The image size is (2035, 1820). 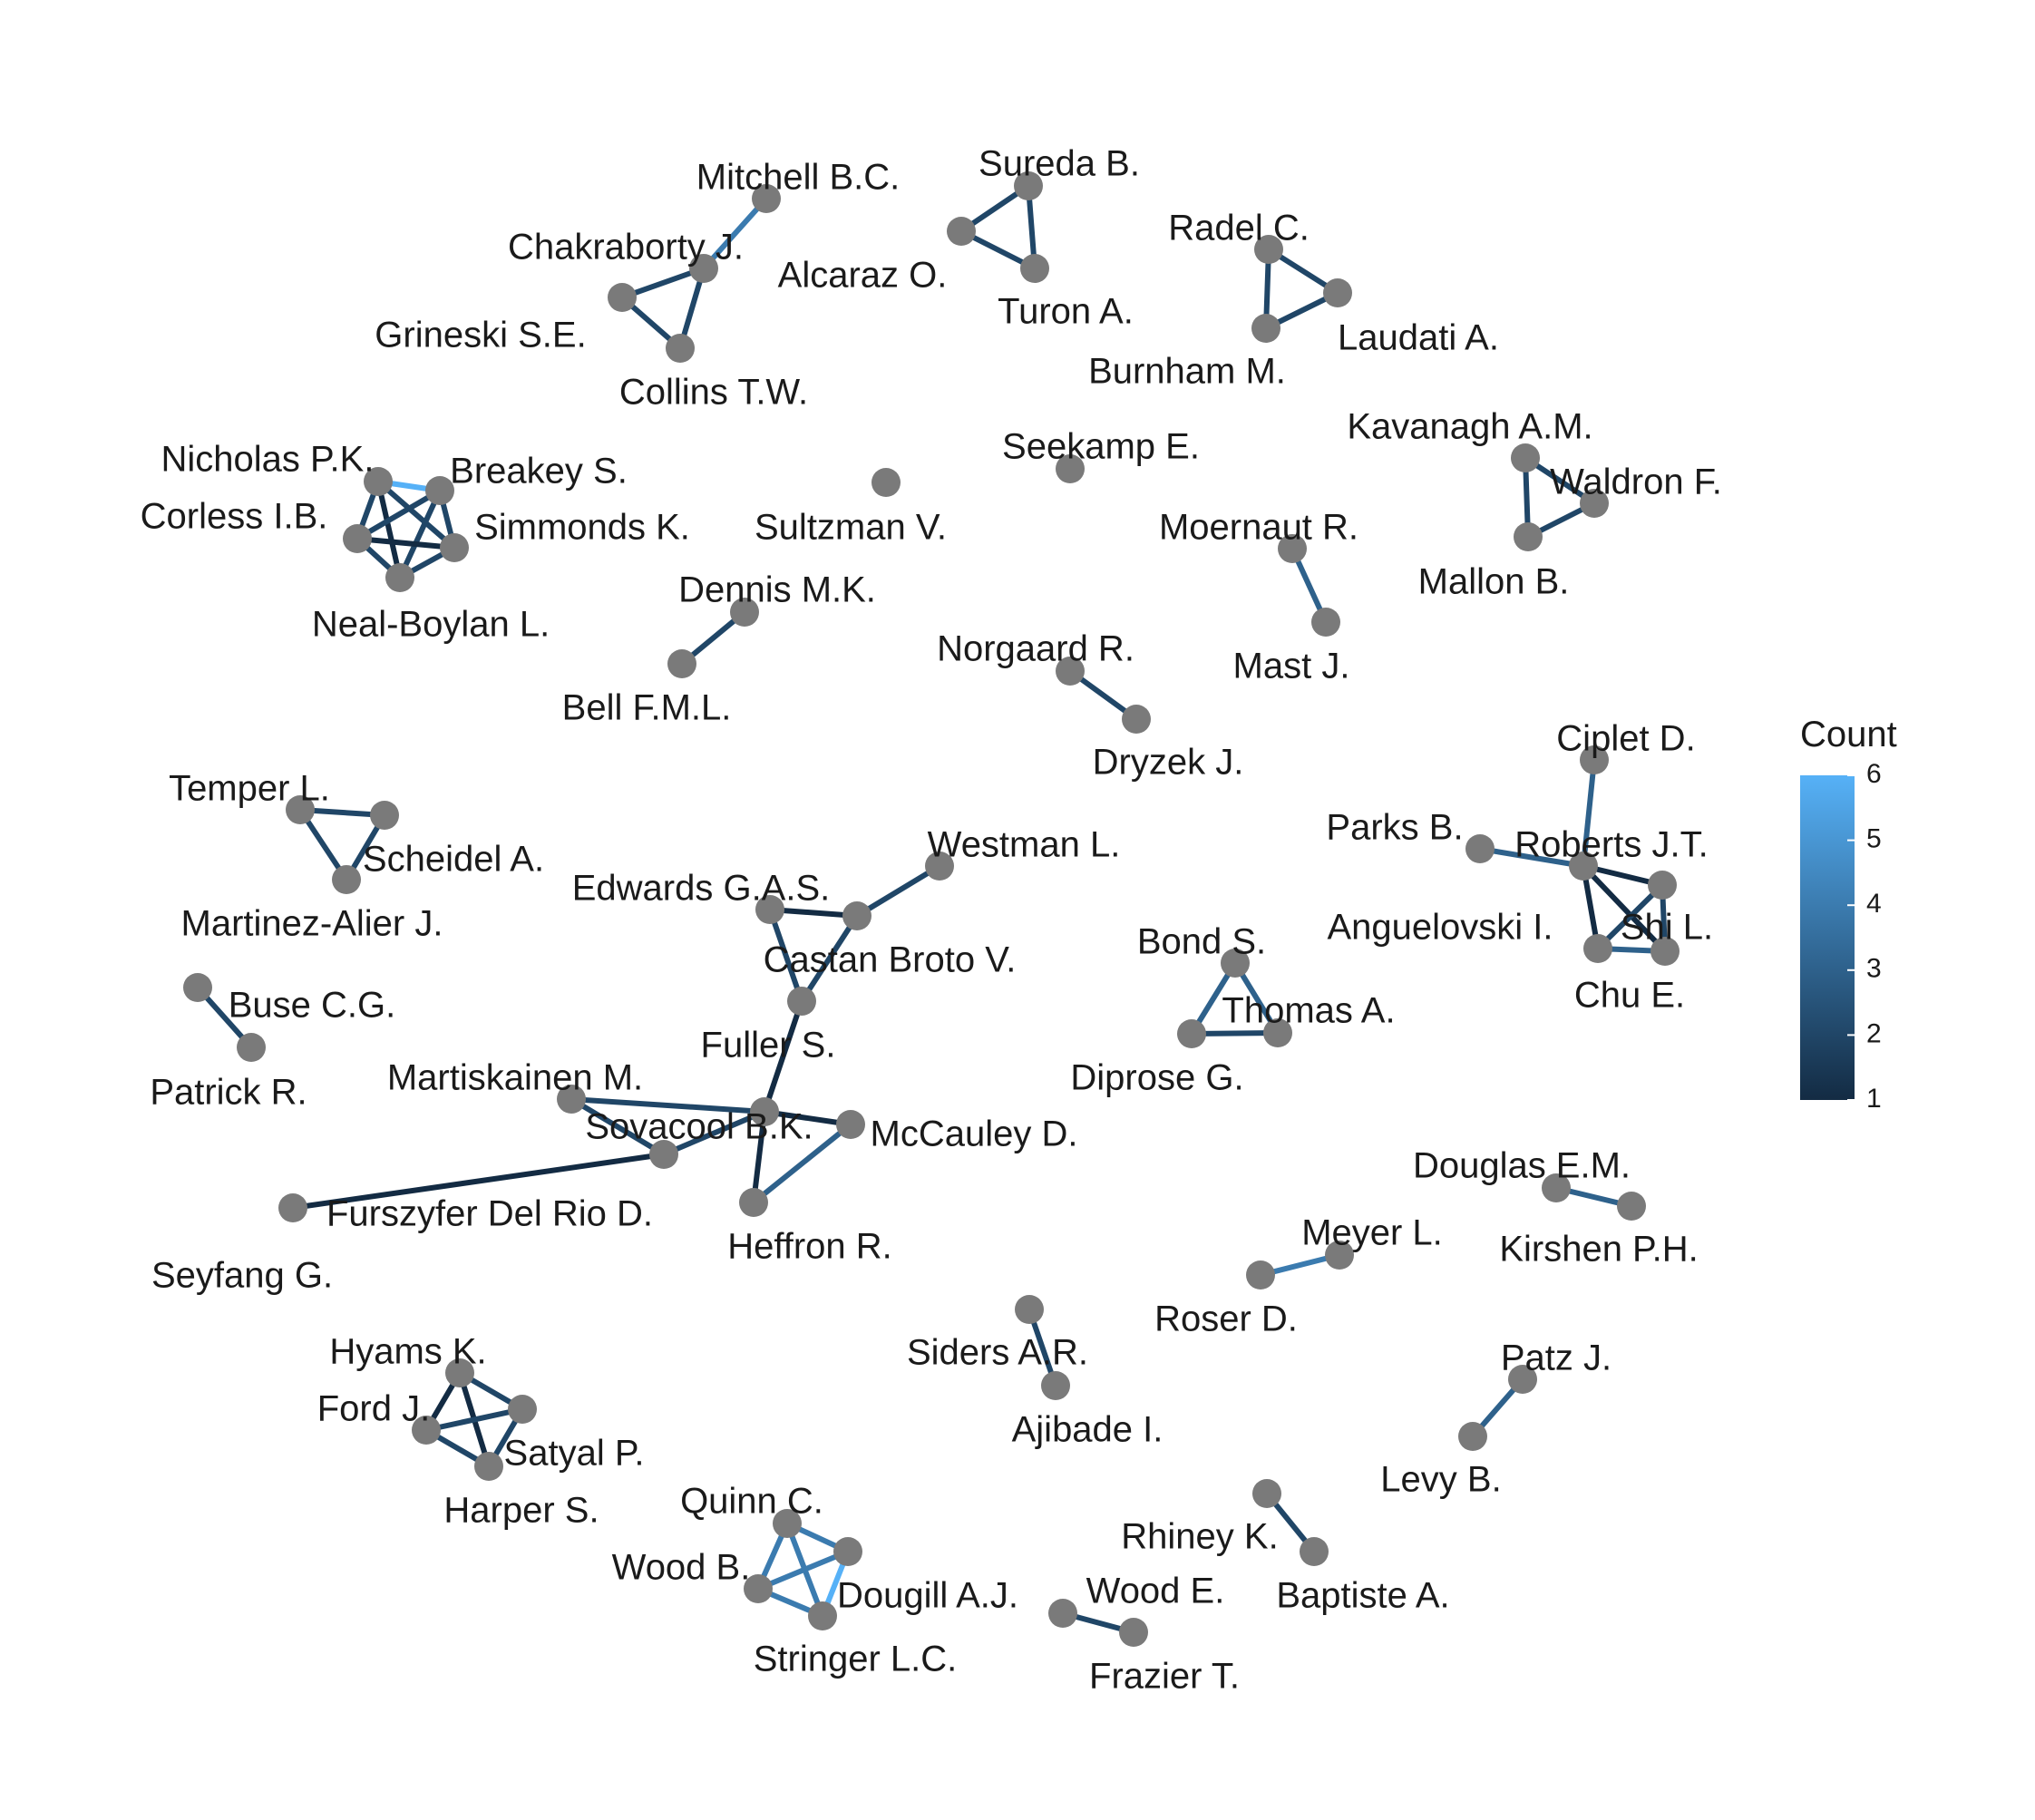 What do you see at coordinates (1202, 942) in the screenshot?
I see `node-label-bond-s: Bond S.` at bounding box center [1202, 942].